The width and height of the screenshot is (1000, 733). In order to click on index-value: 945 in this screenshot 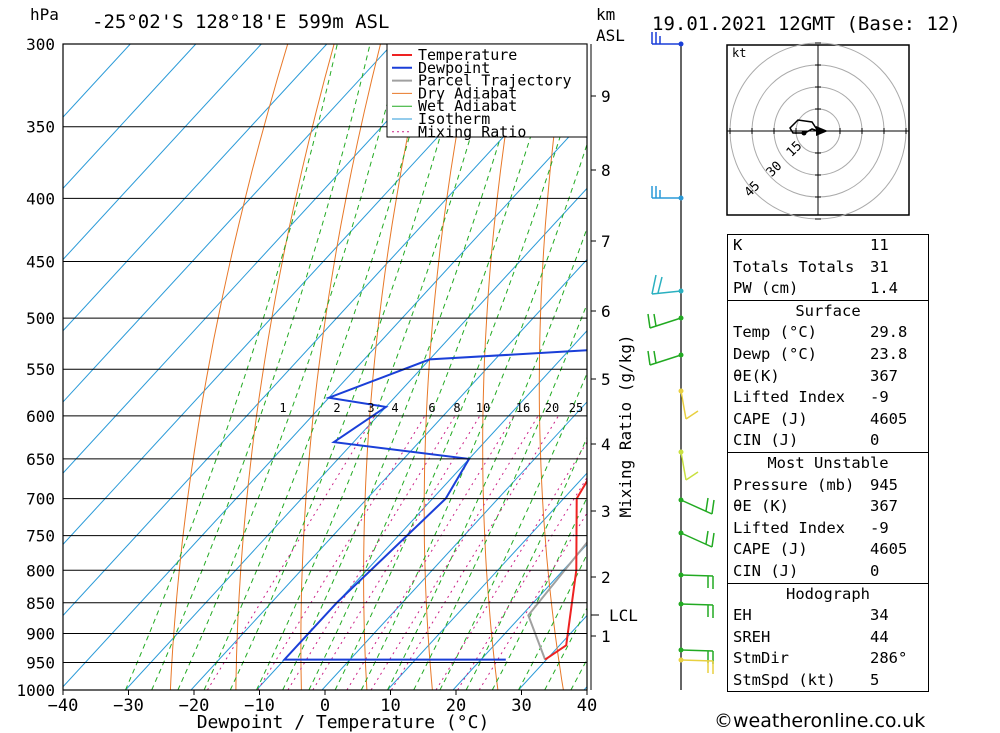, I will do `click(884, 484)`.